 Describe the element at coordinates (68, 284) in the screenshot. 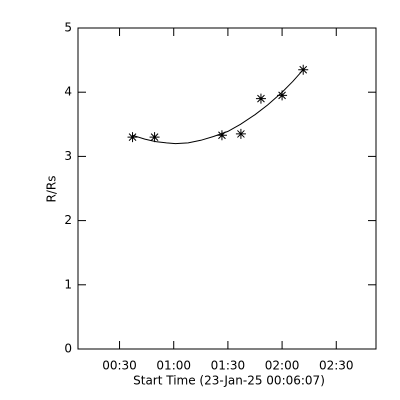

I see `y-tick-label: 1` at that location.